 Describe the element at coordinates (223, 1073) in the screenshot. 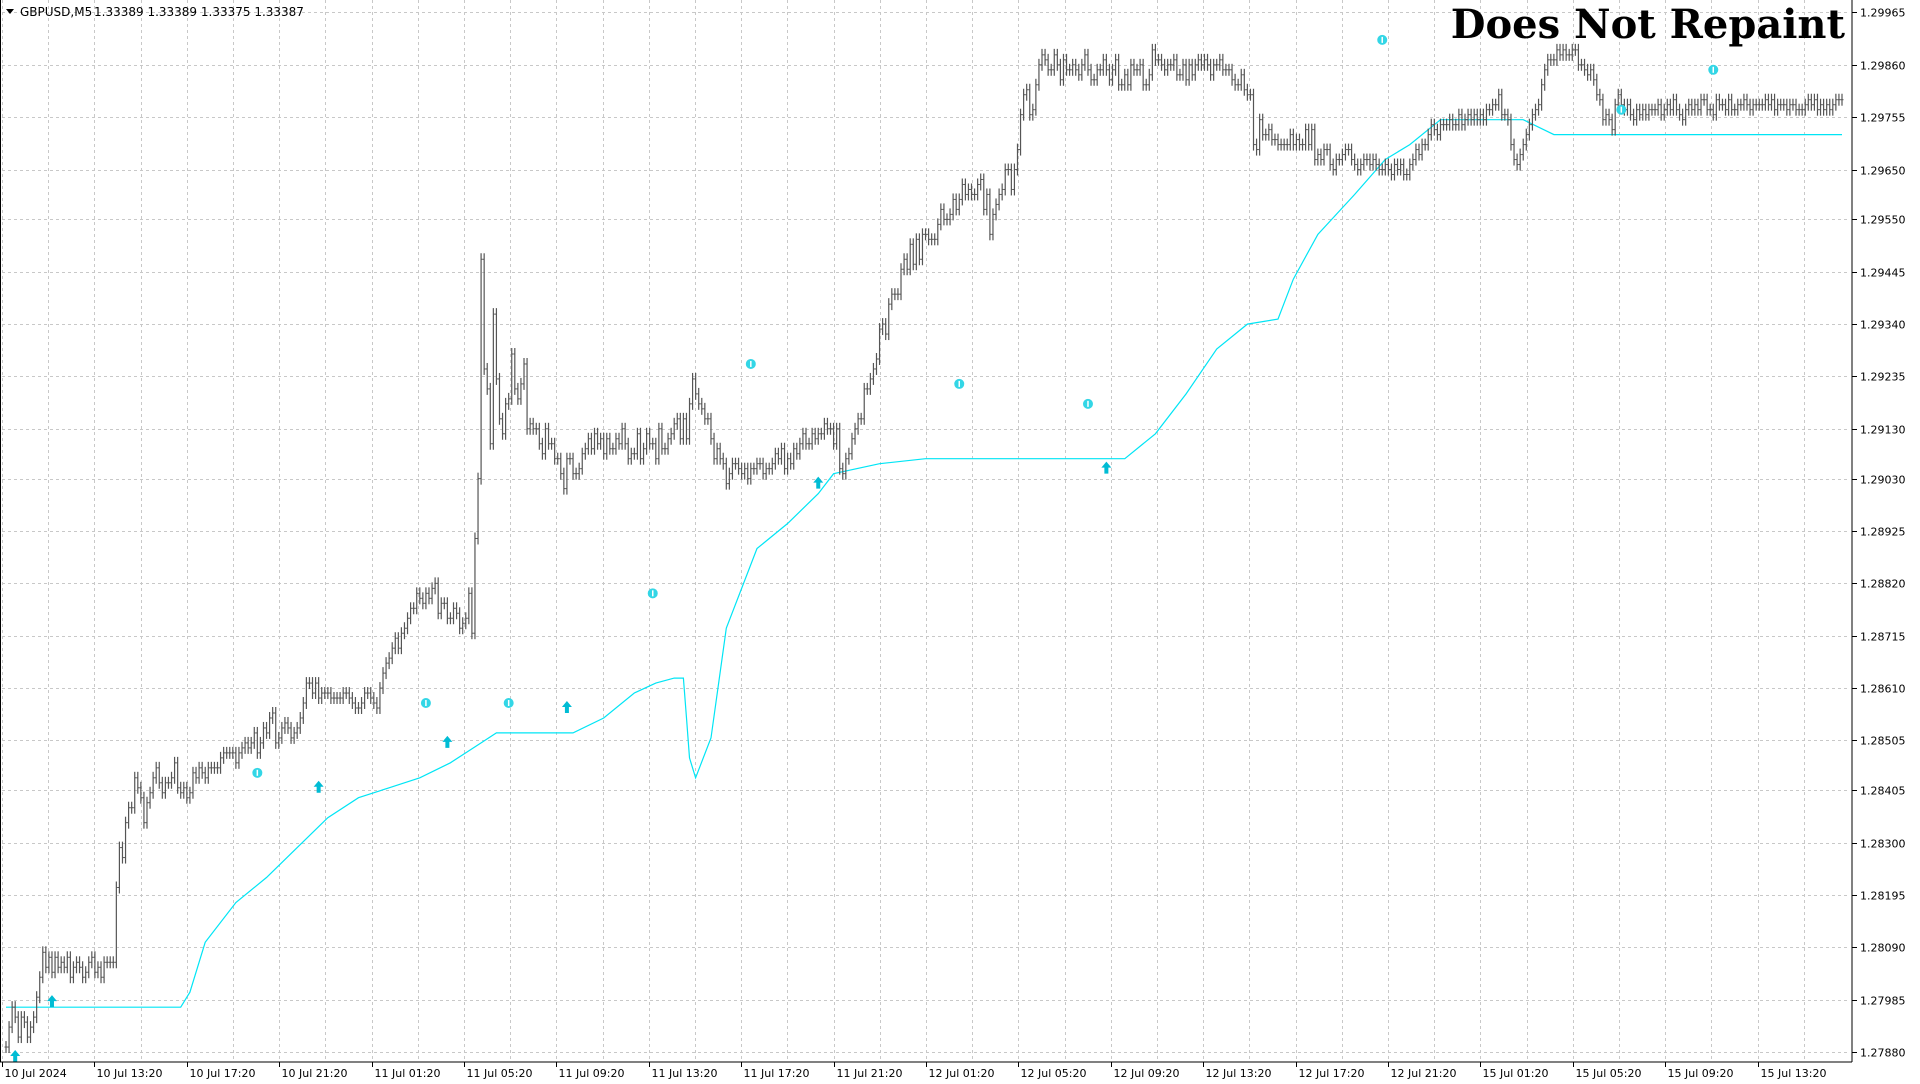

I see `x-tick-label: 10 Jul 17:20` at that location.